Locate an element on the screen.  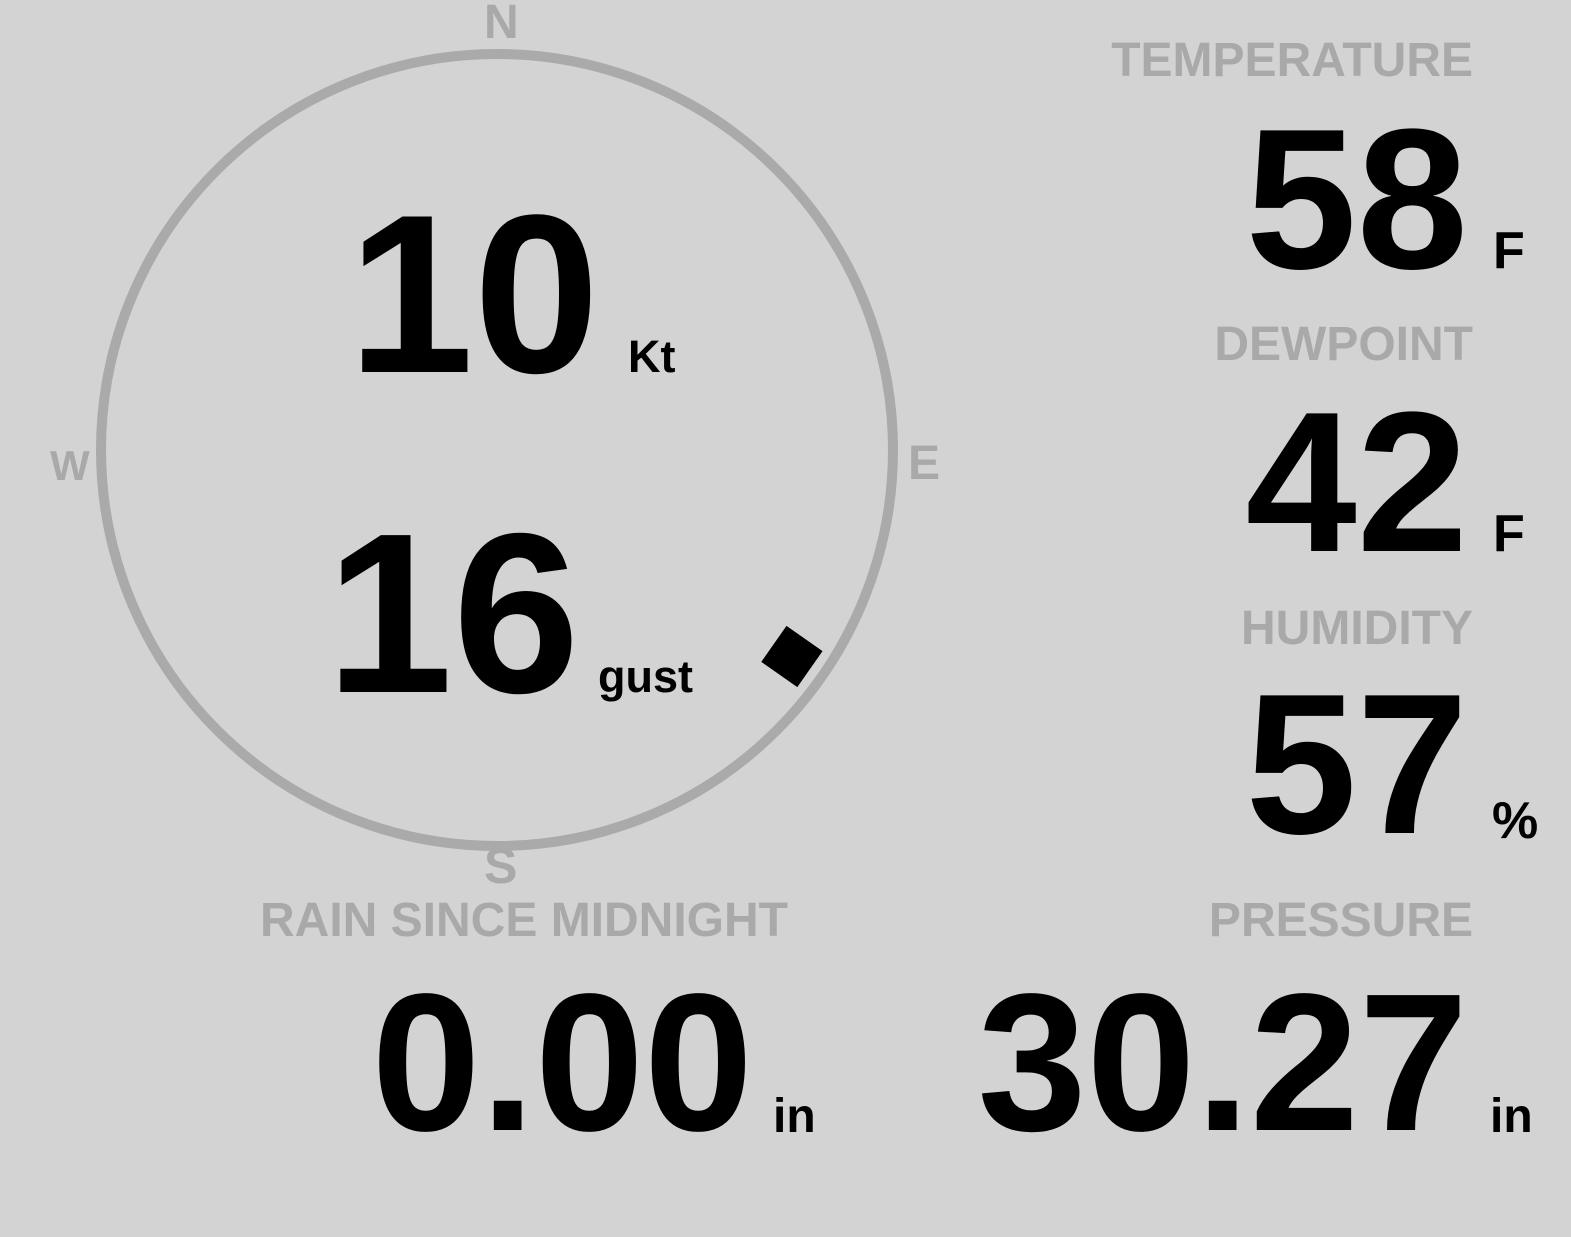
compass-north: N is located at coordinates (501, 24).